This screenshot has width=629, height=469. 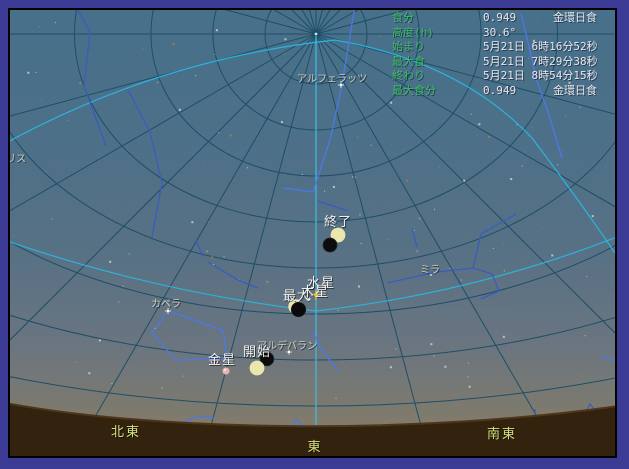 I want to click on ground-horizon, so click(x=312, y=429).